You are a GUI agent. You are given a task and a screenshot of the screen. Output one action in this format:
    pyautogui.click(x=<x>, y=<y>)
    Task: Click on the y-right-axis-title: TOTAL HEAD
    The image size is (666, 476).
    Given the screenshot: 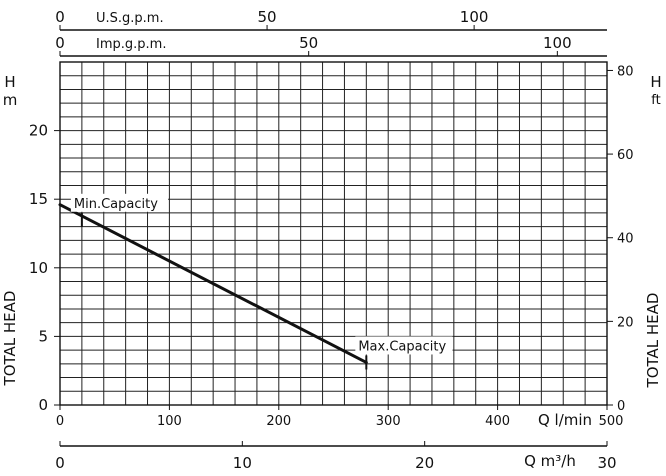 What is the action you would take?
    pyautogui.click(x=653, y=341)
    